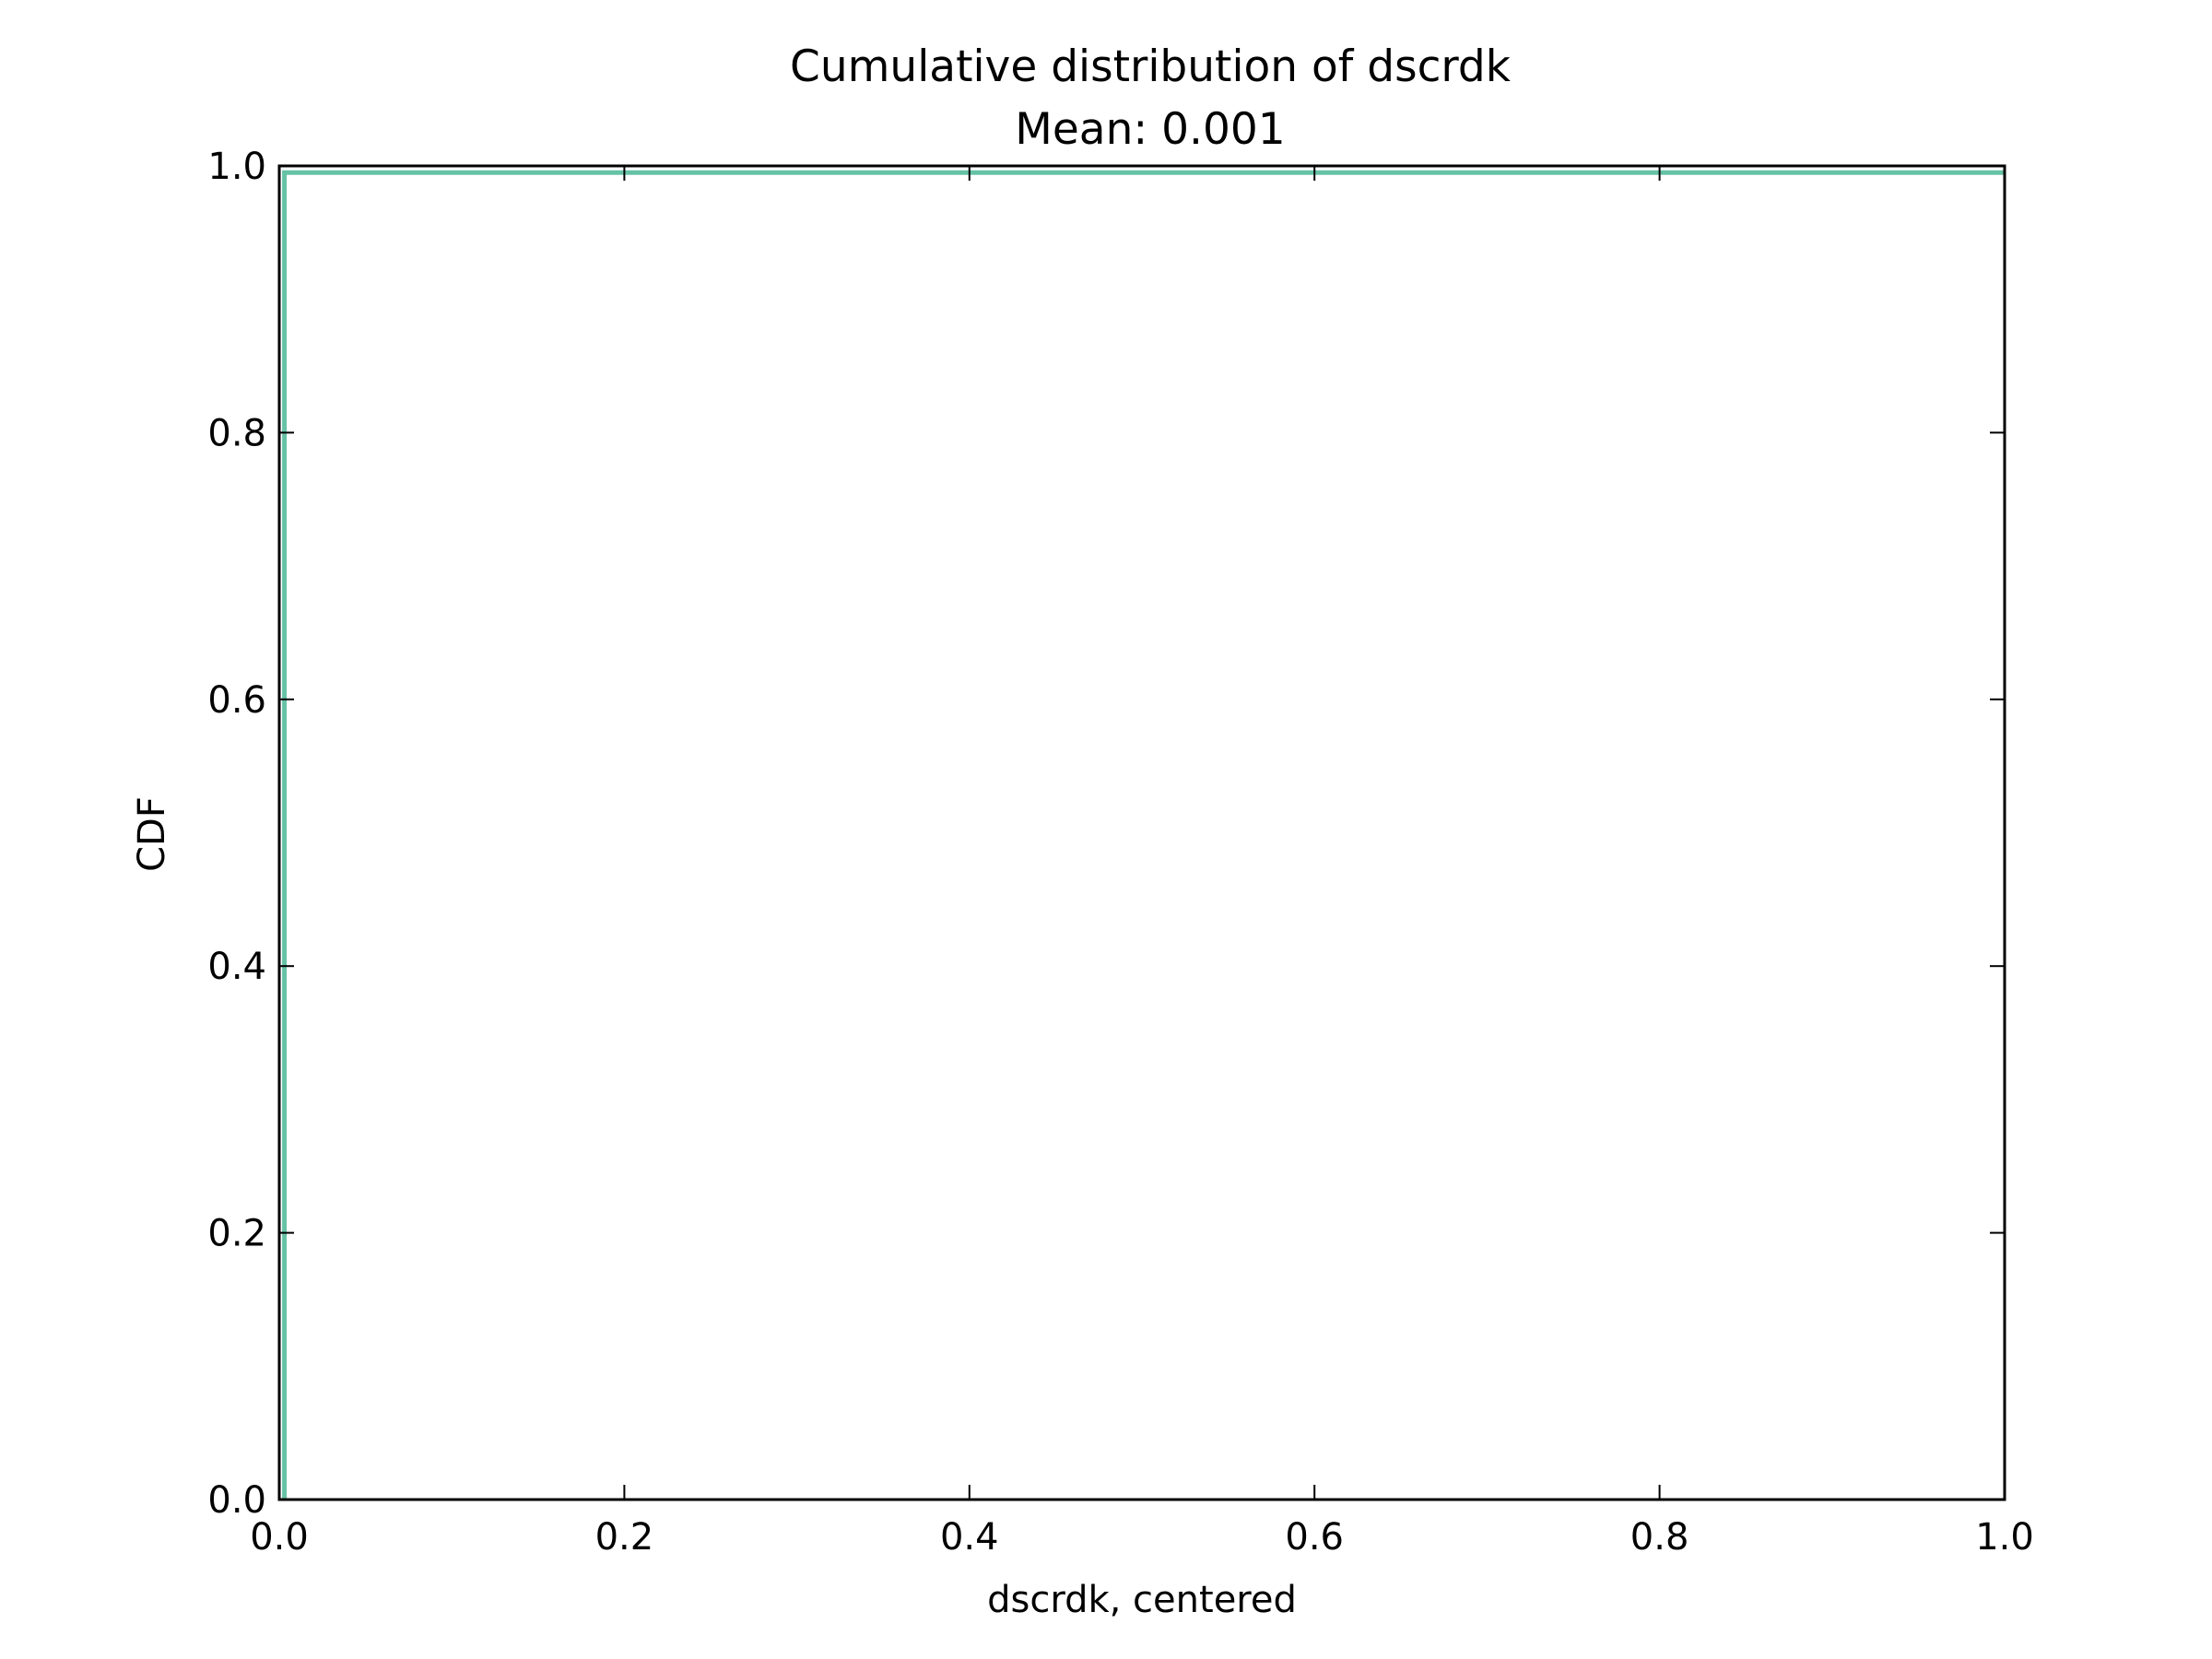 This screenshot has width=2212, height=1659. Describe the element at coordinates (152, 834) in the screenshot. I see `y-axis-label: CDF` at that location.